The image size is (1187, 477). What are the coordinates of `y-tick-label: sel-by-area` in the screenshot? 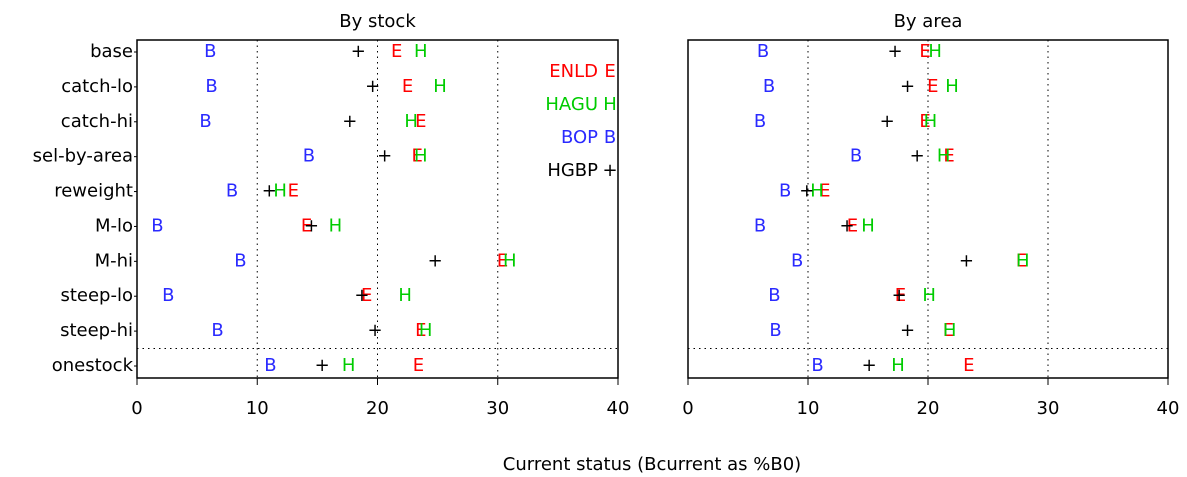 It's located at (83, 156).